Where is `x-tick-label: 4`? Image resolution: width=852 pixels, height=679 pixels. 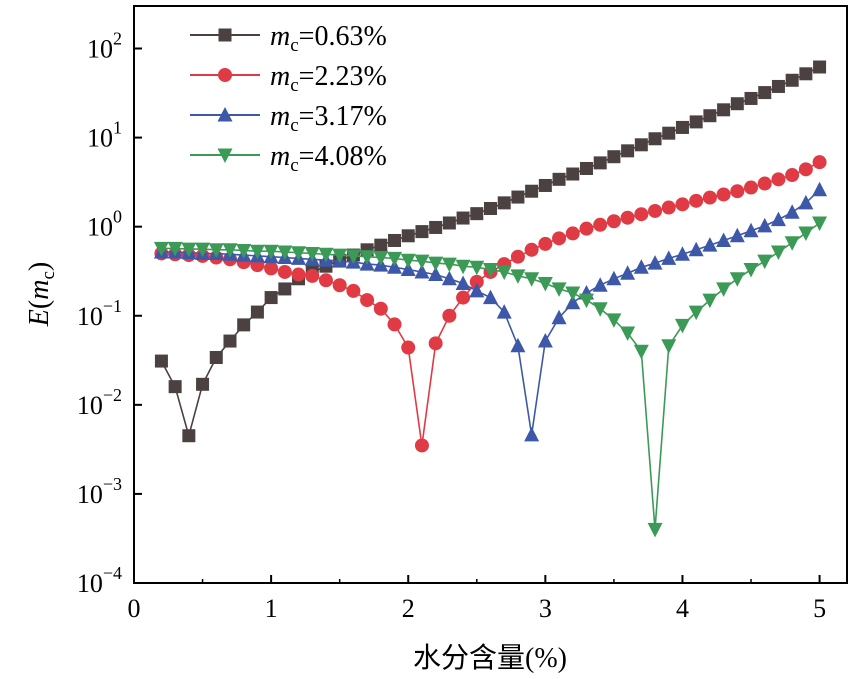
x-tick-label: 4 is located at coordinates (682, 608).